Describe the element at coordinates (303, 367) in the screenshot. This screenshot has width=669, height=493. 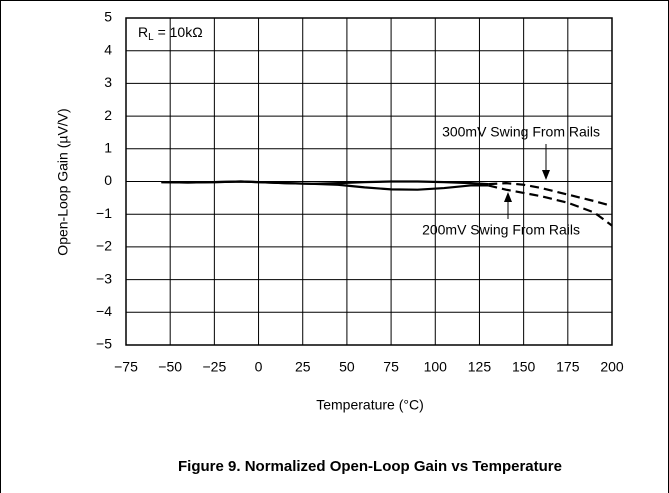
I see `x-tick-label: 25` at that location.